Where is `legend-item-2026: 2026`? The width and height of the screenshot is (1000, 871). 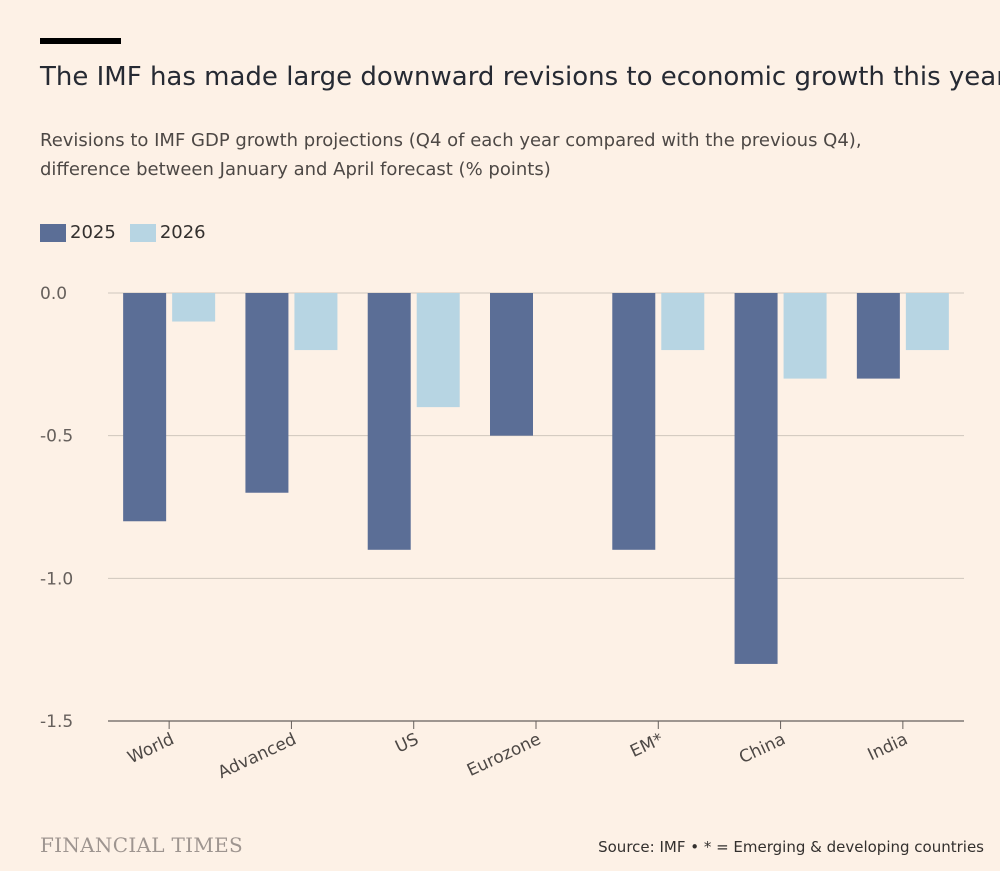
legend-item-2026: 2026 is located at coordinates (167, 232).